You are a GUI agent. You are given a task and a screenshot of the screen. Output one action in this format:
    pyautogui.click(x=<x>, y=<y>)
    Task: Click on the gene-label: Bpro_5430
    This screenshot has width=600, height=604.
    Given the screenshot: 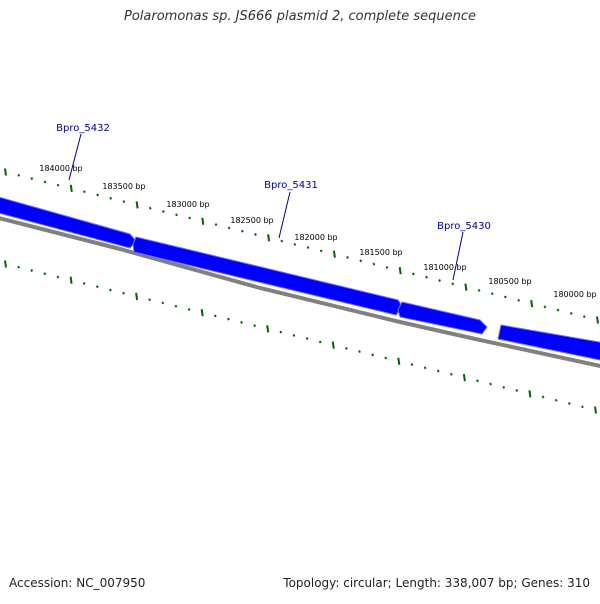 What is the action you would take?
    pyautogui.click(x=464, y=226)
    